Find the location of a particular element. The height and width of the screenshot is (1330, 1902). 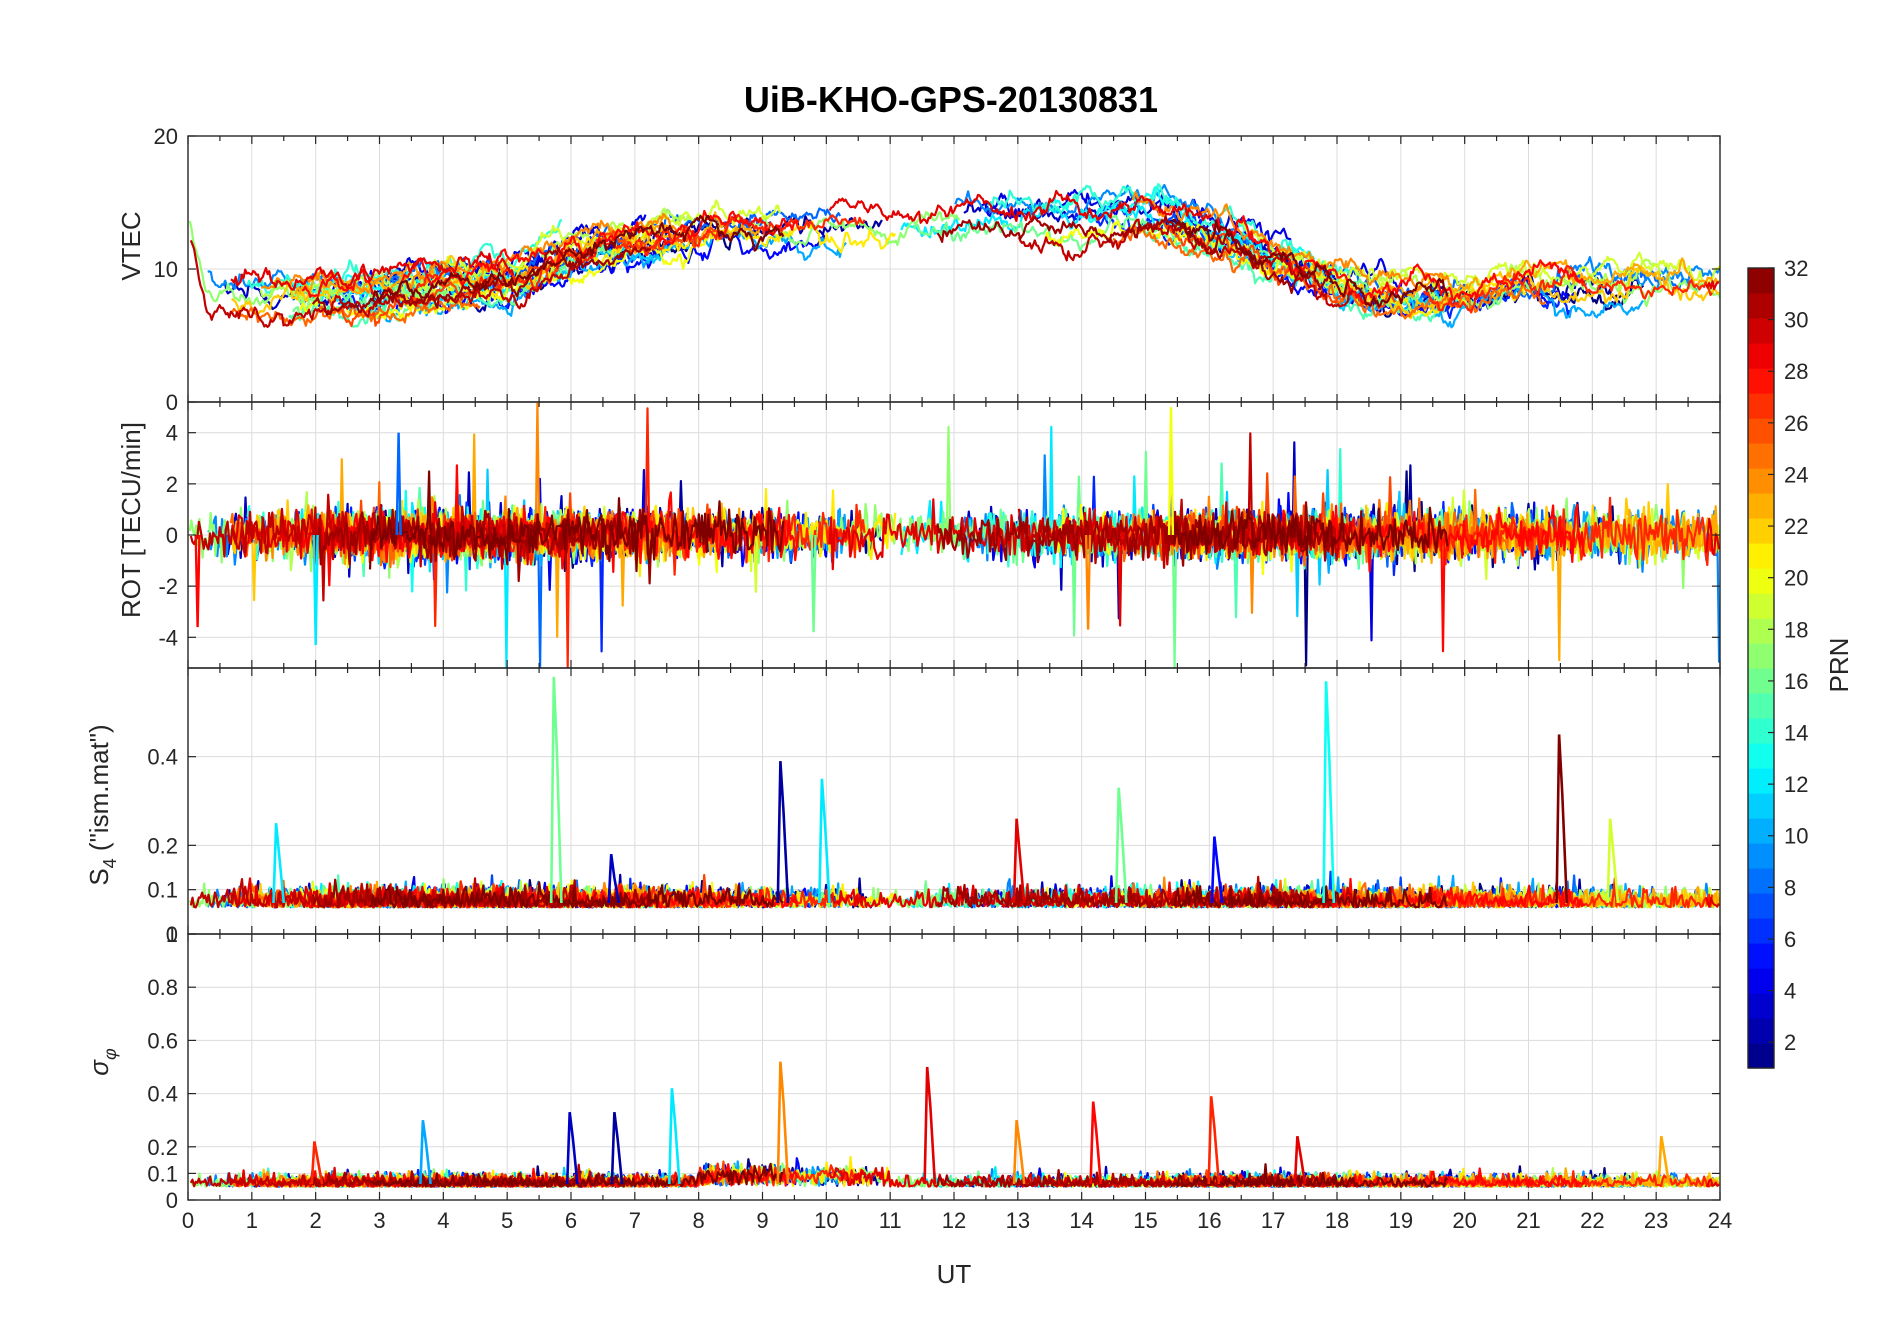

x-tick-label: 1 is located at coordinates (252, 1220).